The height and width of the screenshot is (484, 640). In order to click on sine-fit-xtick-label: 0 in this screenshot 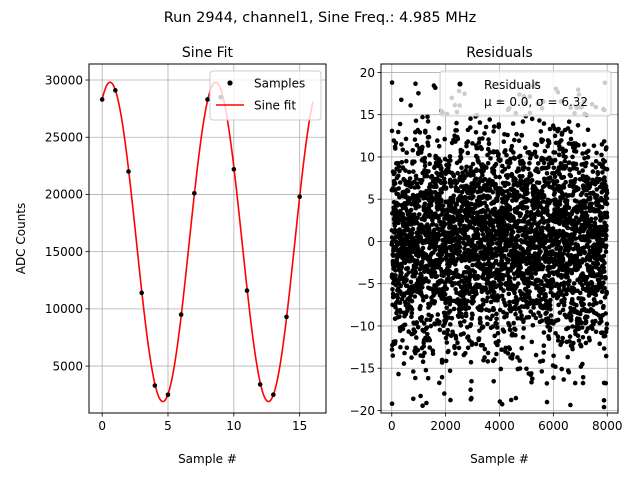, I will do `click(102, 426)`.